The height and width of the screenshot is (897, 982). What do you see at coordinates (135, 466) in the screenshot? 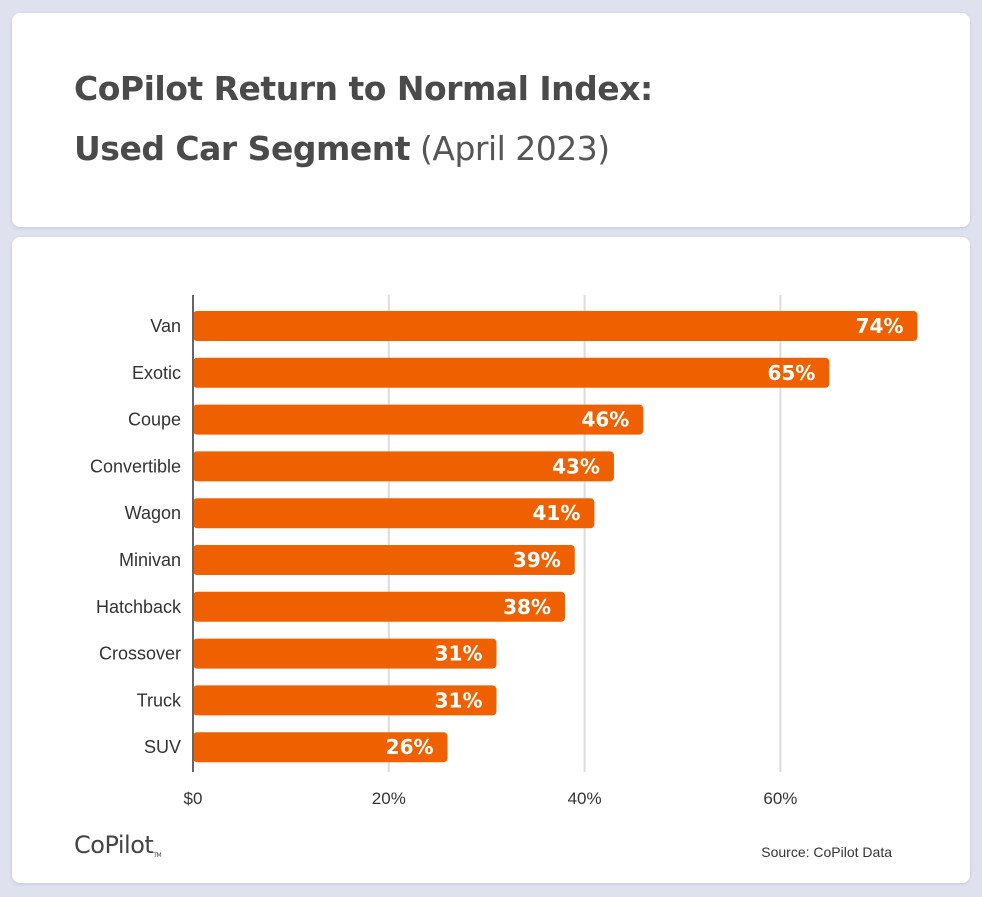
I see `category-label: Convertible` at bounding box center [135, 466].